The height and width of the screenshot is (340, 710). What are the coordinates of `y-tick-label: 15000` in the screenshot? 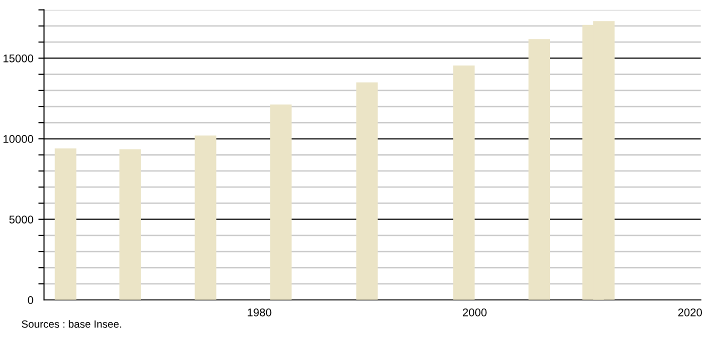 It's located at (19, 58).